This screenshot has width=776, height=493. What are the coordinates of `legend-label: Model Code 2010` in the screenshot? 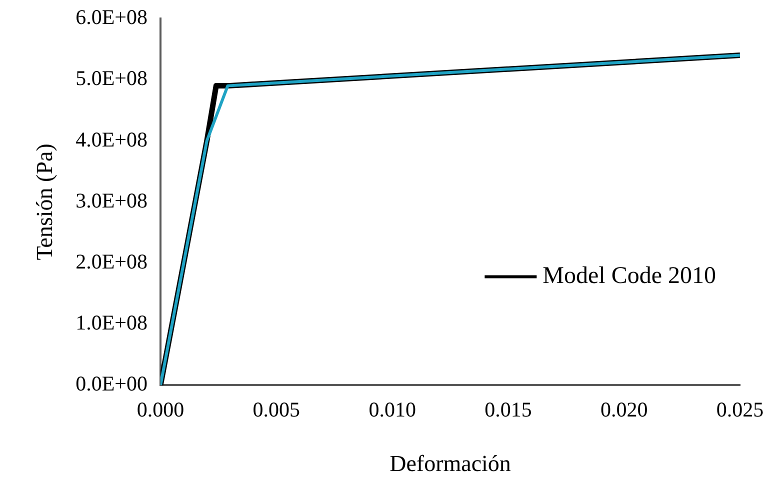 It's located at (629, 275).